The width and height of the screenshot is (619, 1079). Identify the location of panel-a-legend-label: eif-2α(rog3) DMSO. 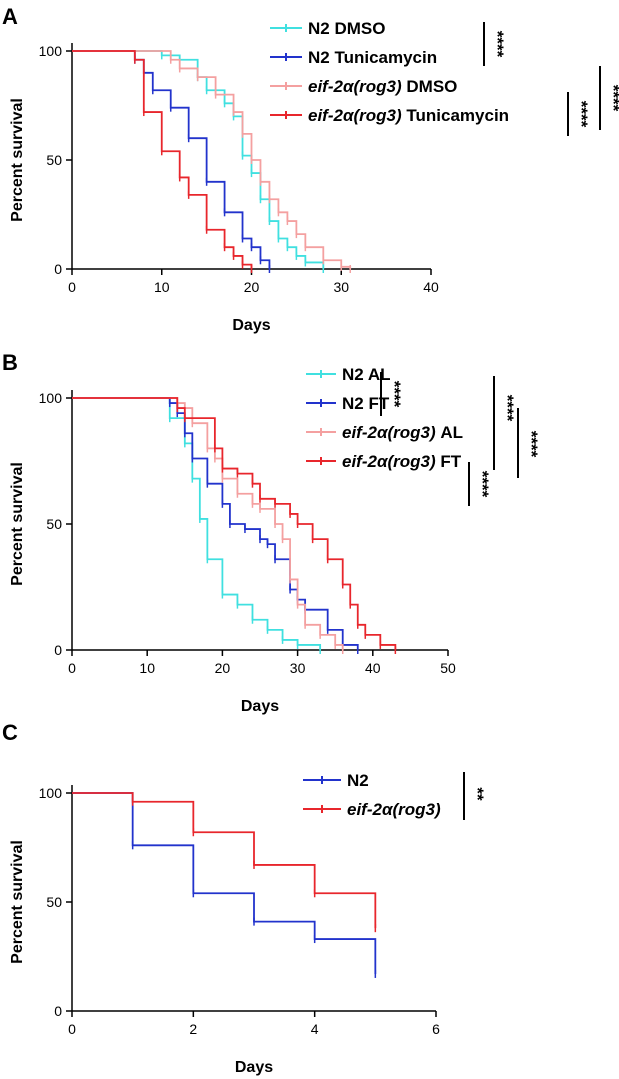
(382, 86).